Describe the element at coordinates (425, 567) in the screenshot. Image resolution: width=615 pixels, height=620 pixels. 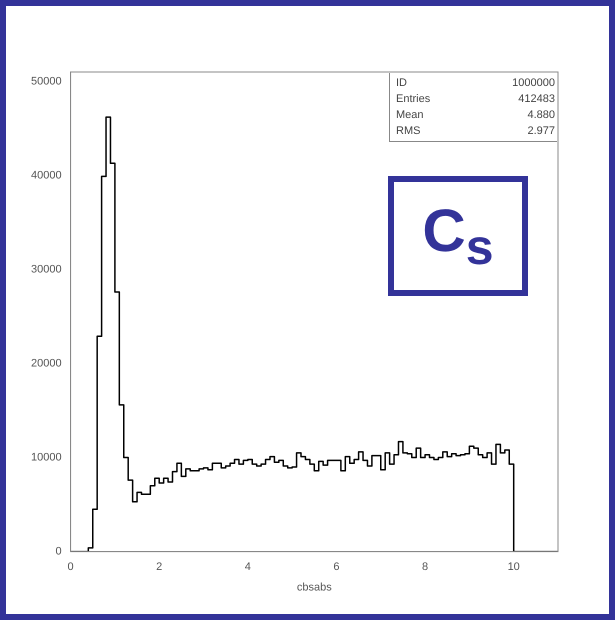
I see `x-tick-label: 8` at that location.